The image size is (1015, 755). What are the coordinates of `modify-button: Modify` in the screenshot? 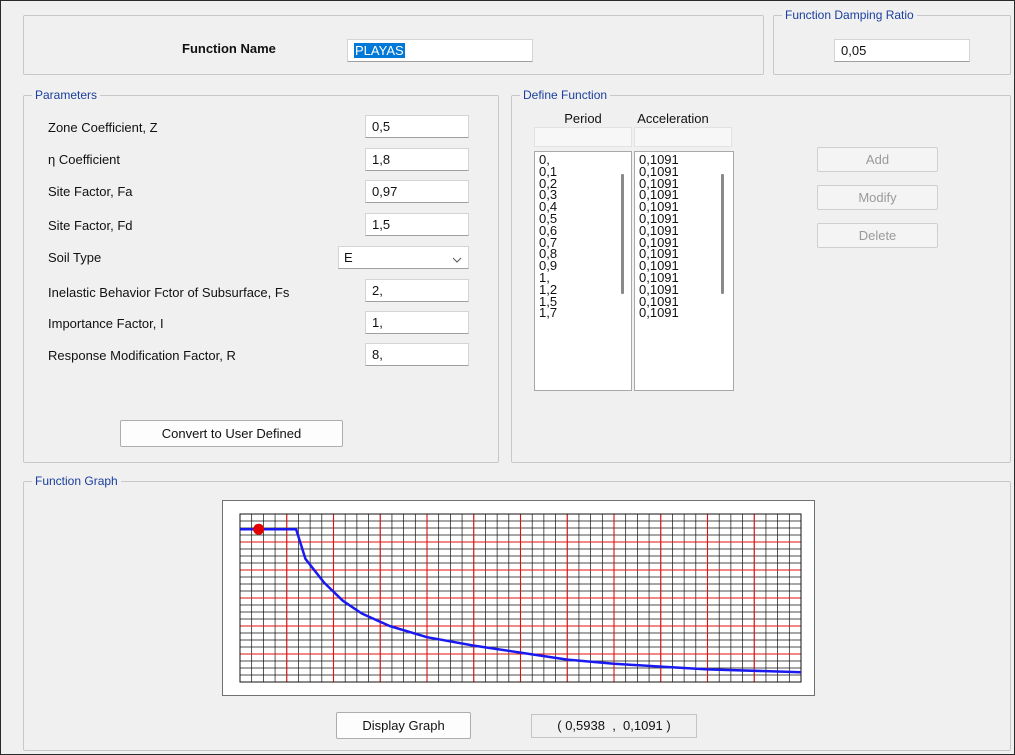 It's located at (877, 197).